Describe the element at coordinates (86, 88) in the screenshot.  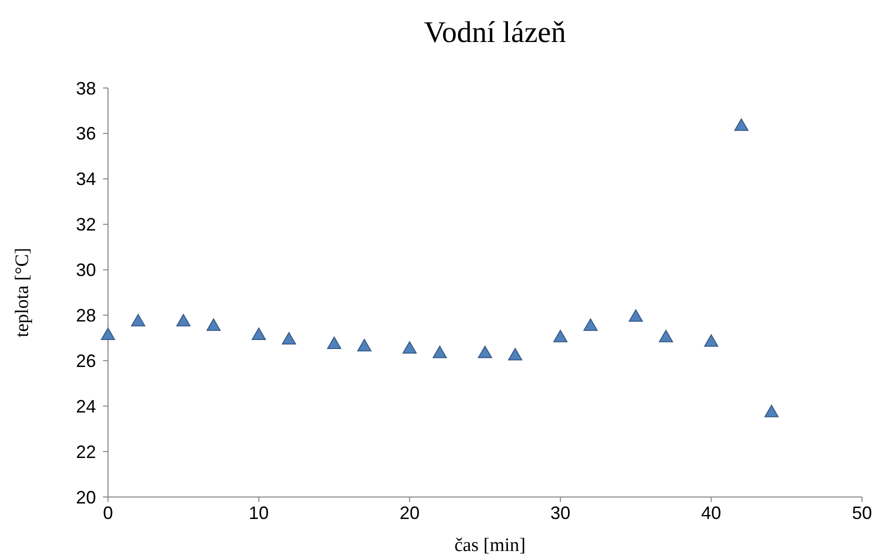
I see `y-tick-label: 38` at that location.